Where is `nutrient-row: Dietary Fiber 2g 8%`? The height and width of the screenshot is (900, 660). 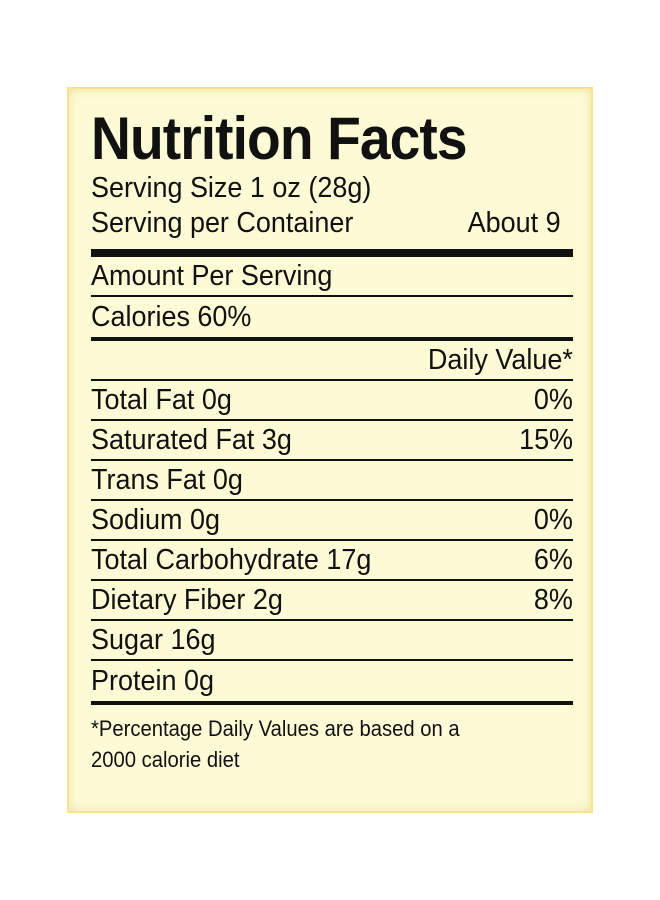
nutrient-row: Dietary Fiber 2g 8% is located at coordinates (332, 601).